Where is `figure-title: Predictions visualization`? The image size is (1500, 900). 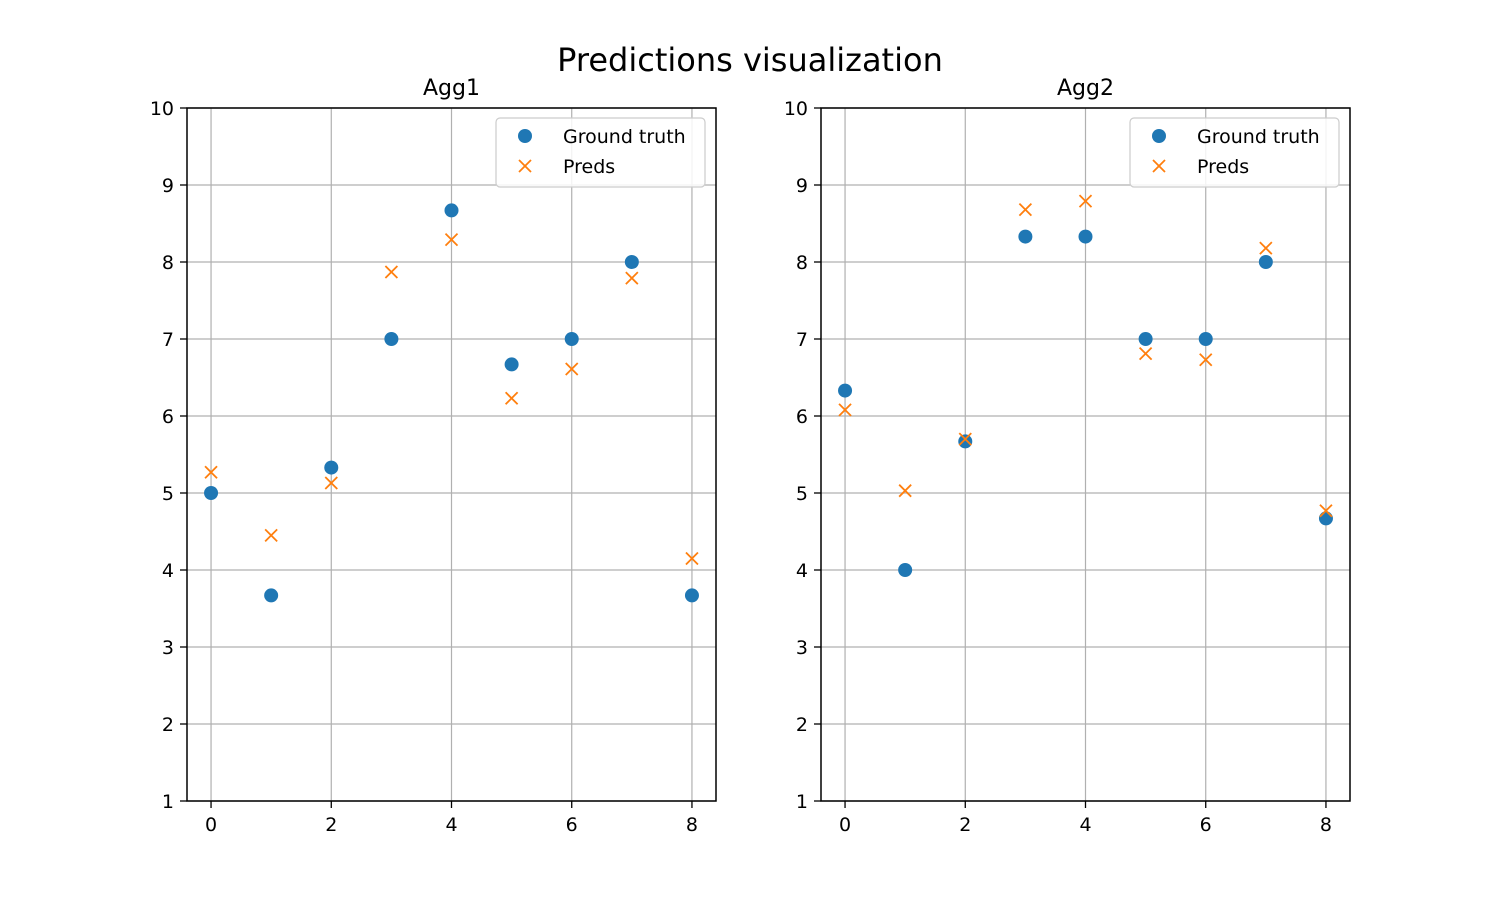 figure-title: Predictions visualization is located at coordinates (750, 60).